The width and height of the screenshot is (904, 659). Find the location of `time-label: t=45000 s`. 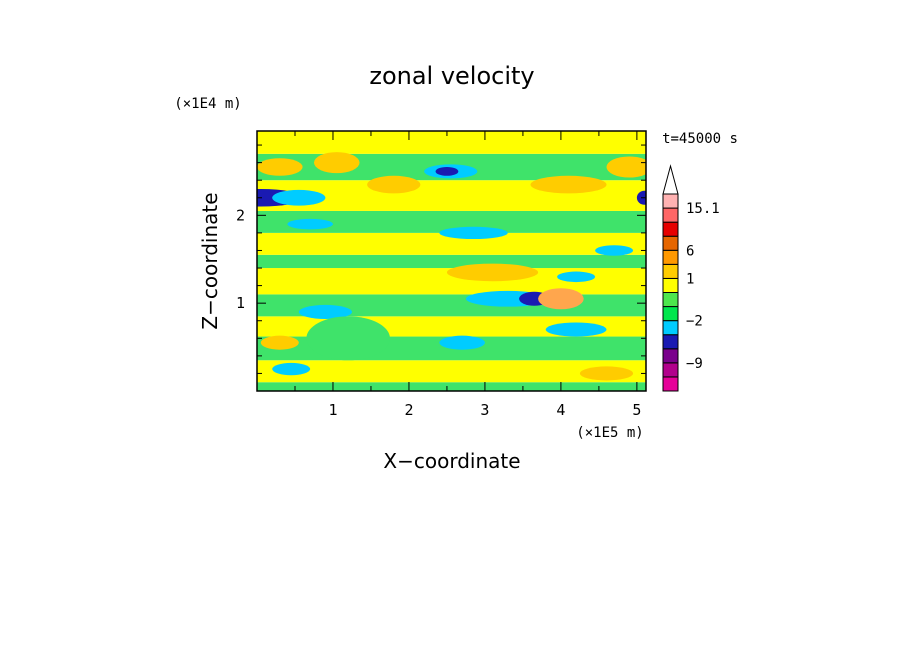

time-label: t=45000 s is located at coordinates (700, 139).